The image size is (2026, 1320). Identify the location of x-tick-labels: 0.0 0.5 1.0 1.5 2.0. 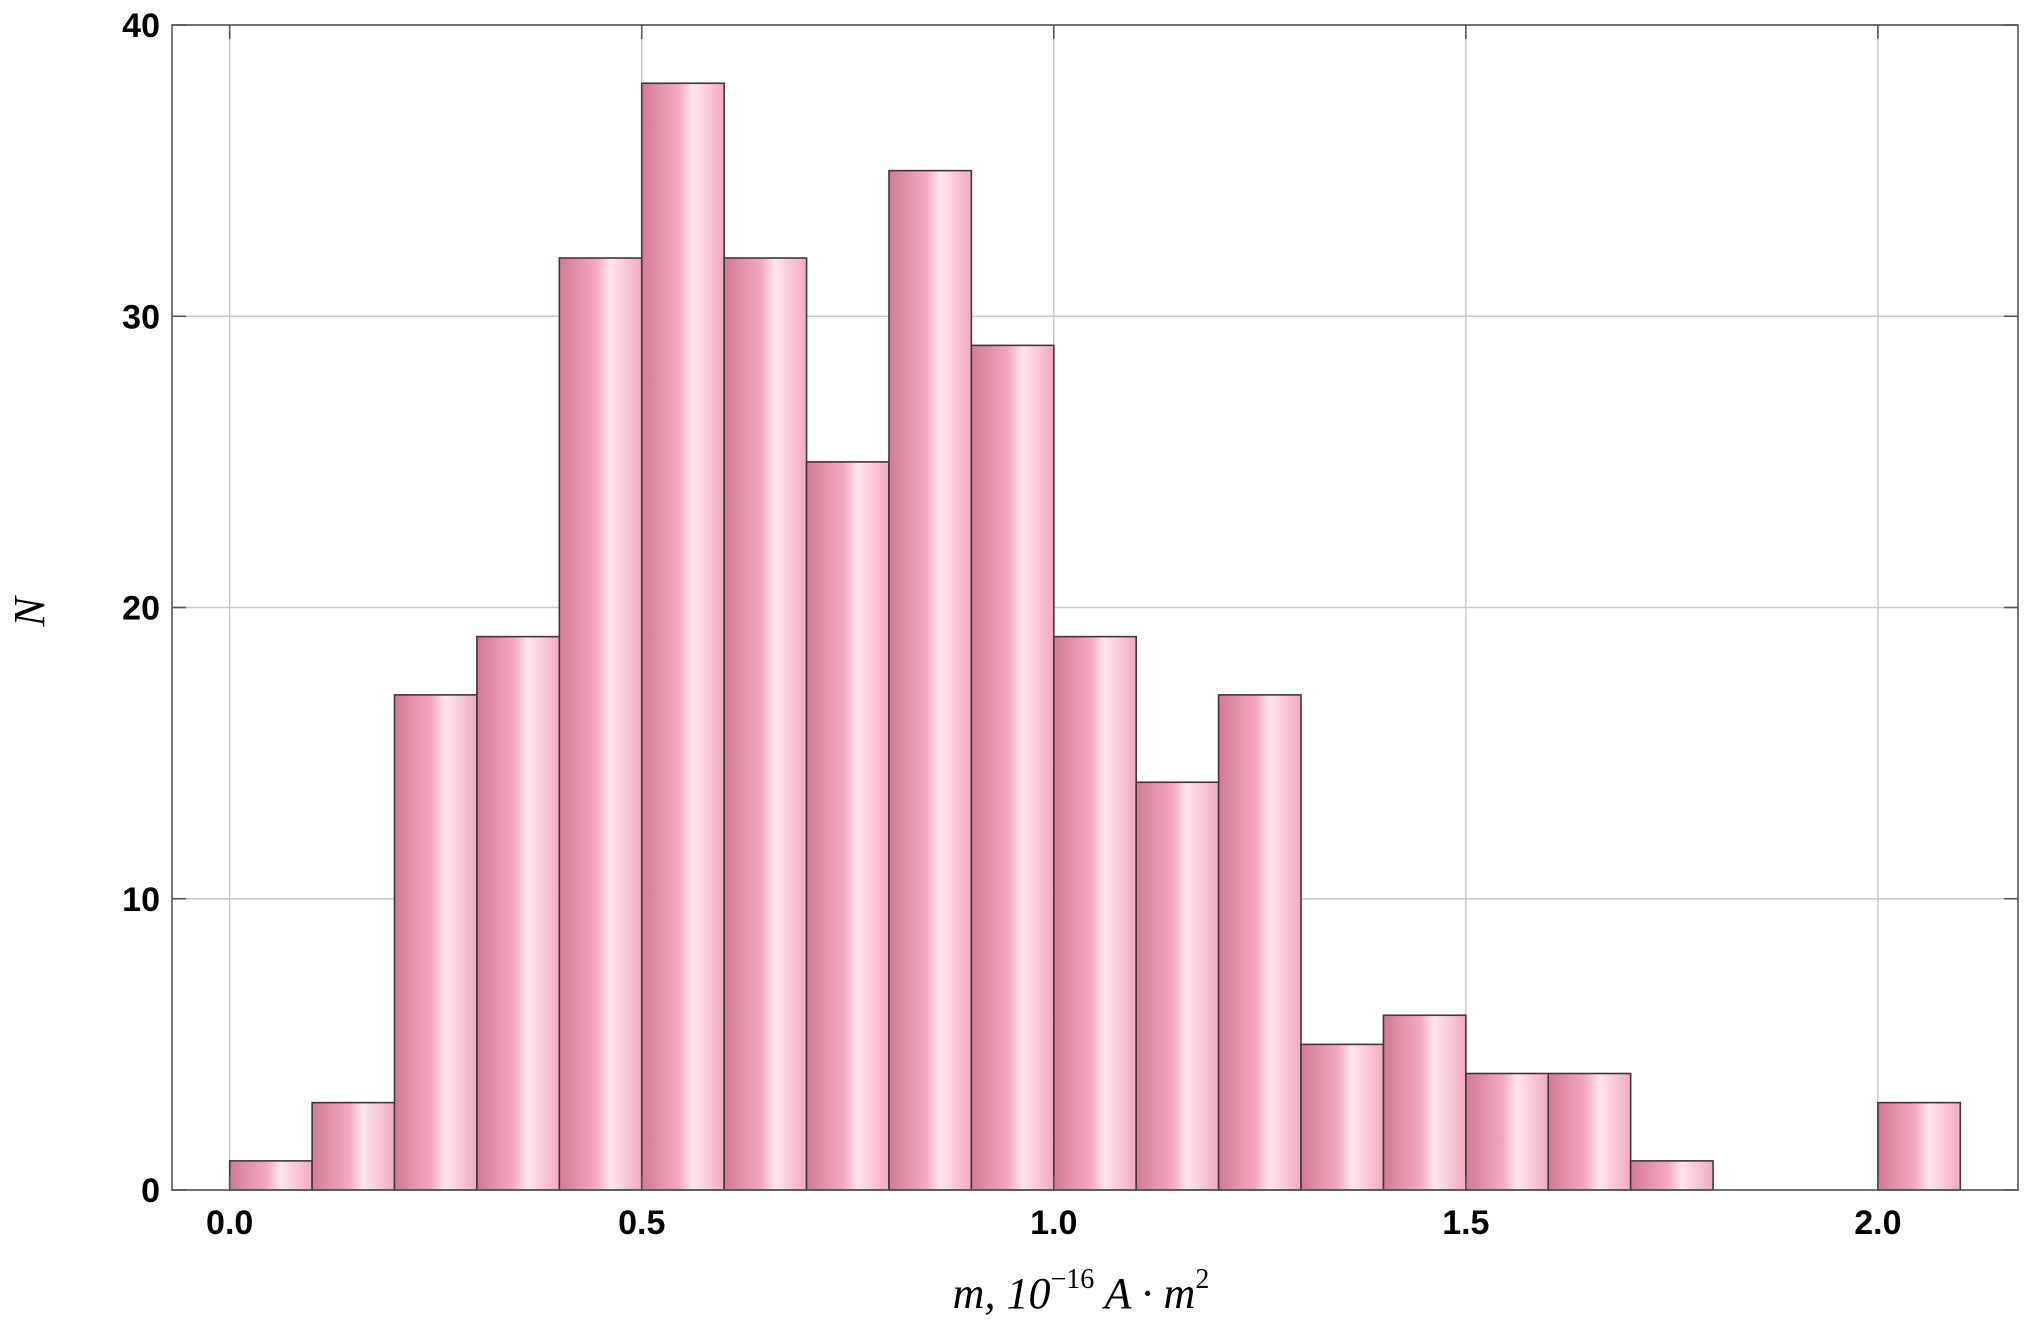
(1053, 1223).